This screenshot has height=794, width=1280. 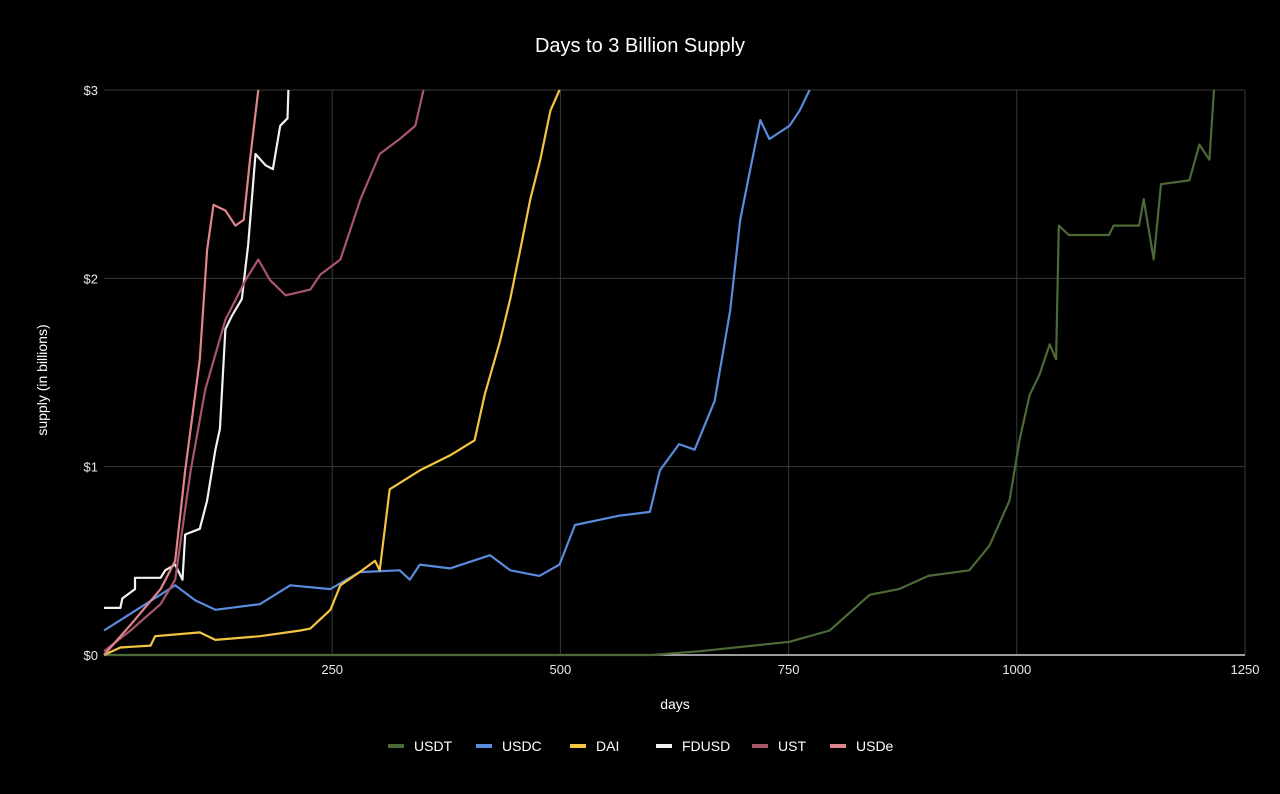 I want to click on x-tick-label: 1000, so click(x=1016, y=669).